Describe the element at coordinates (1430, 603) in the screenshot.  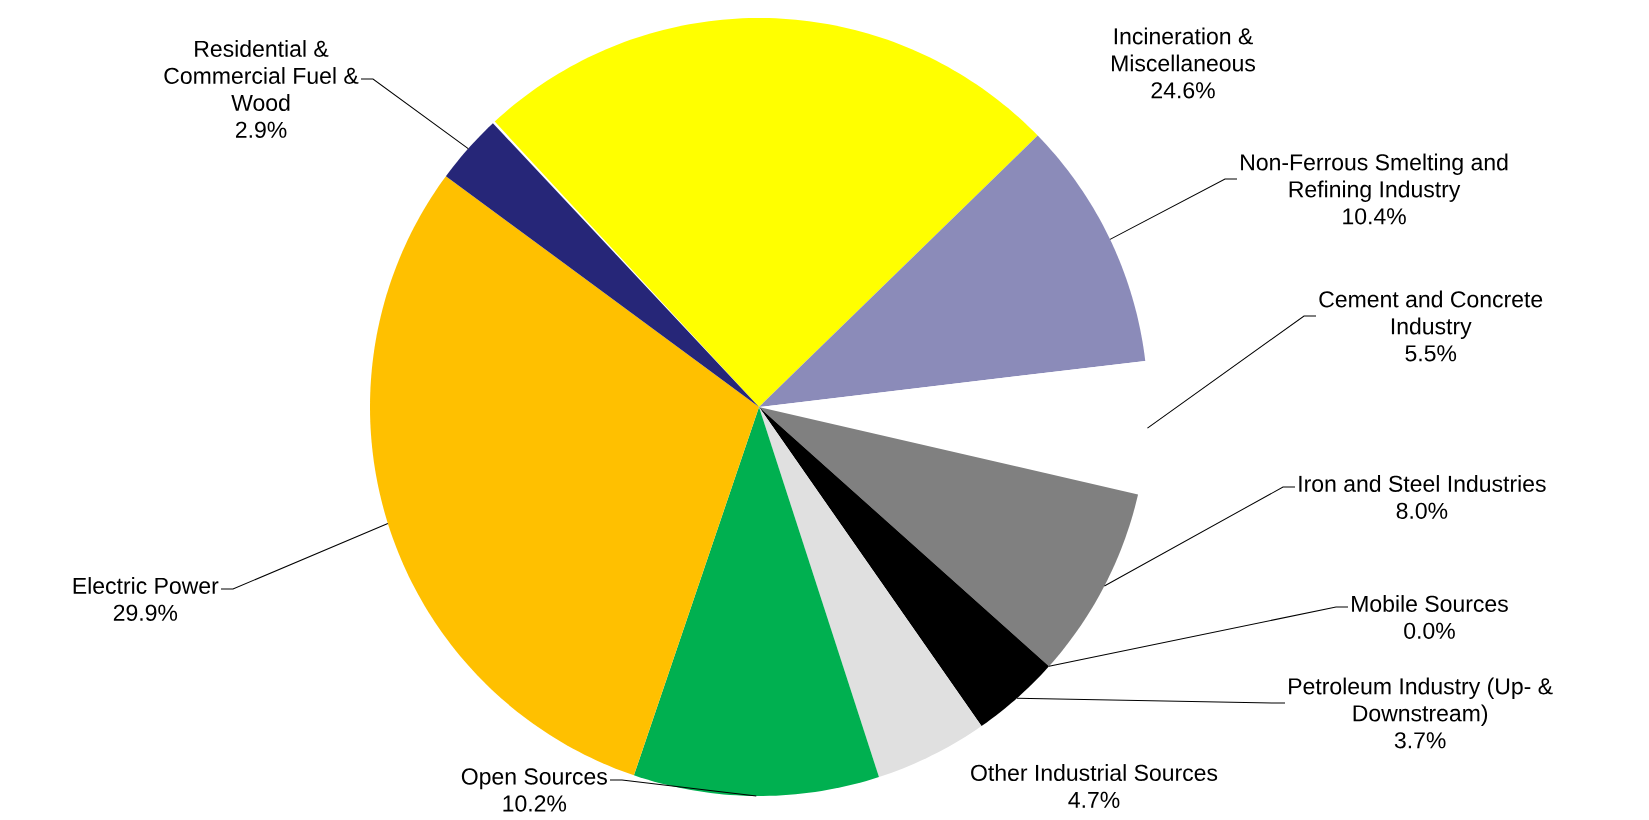
I see `category-label: Mobile Sources` at that location.